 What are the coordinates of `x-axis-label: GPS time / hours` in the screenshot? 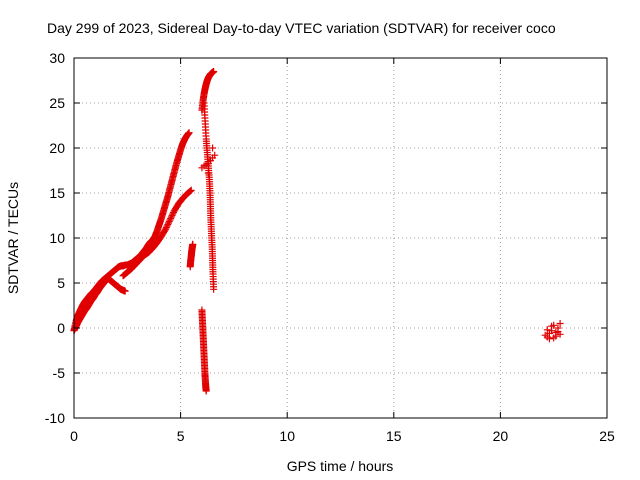 It's located at (340, 466).